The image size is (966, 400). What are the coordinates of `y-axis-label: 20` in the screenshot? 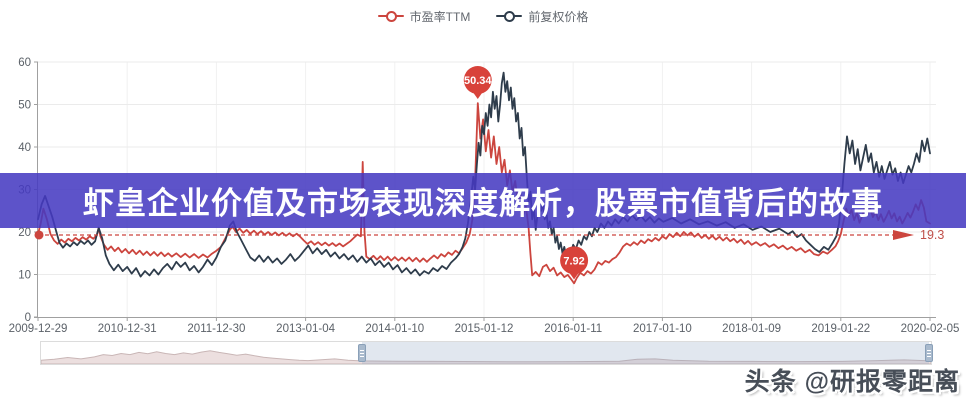 It's located at (24, 233).